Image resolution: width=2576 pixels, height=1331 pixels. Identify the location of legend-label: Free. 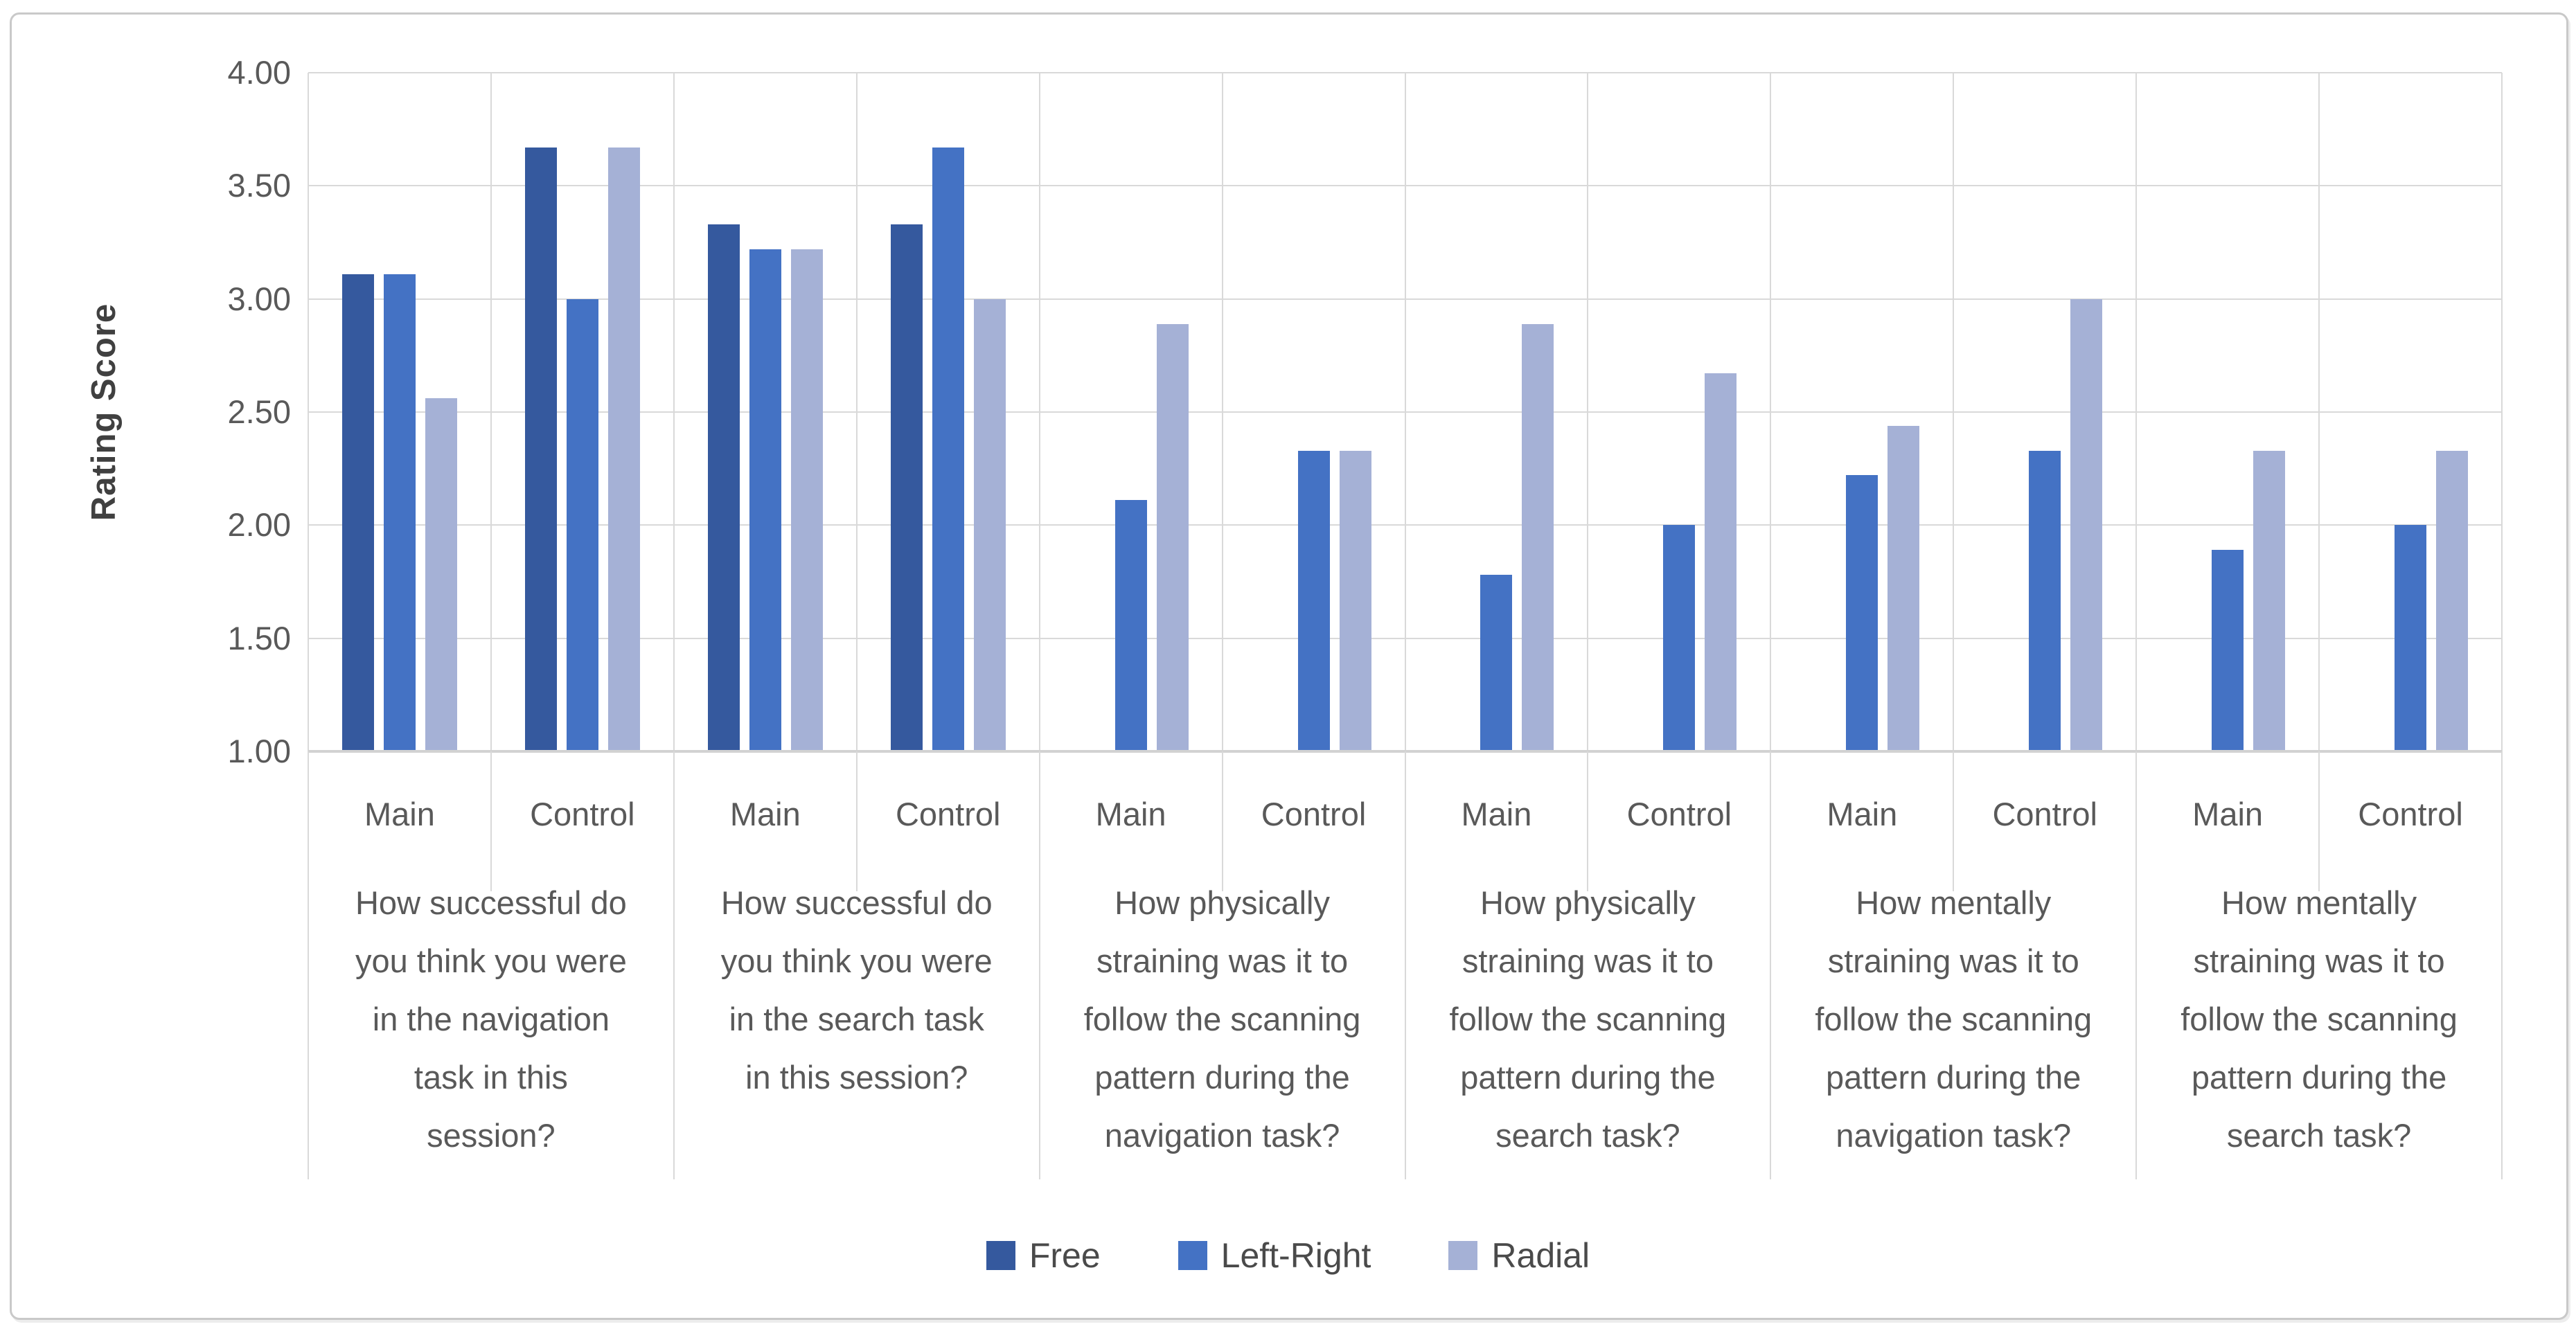
(1065, 1255).